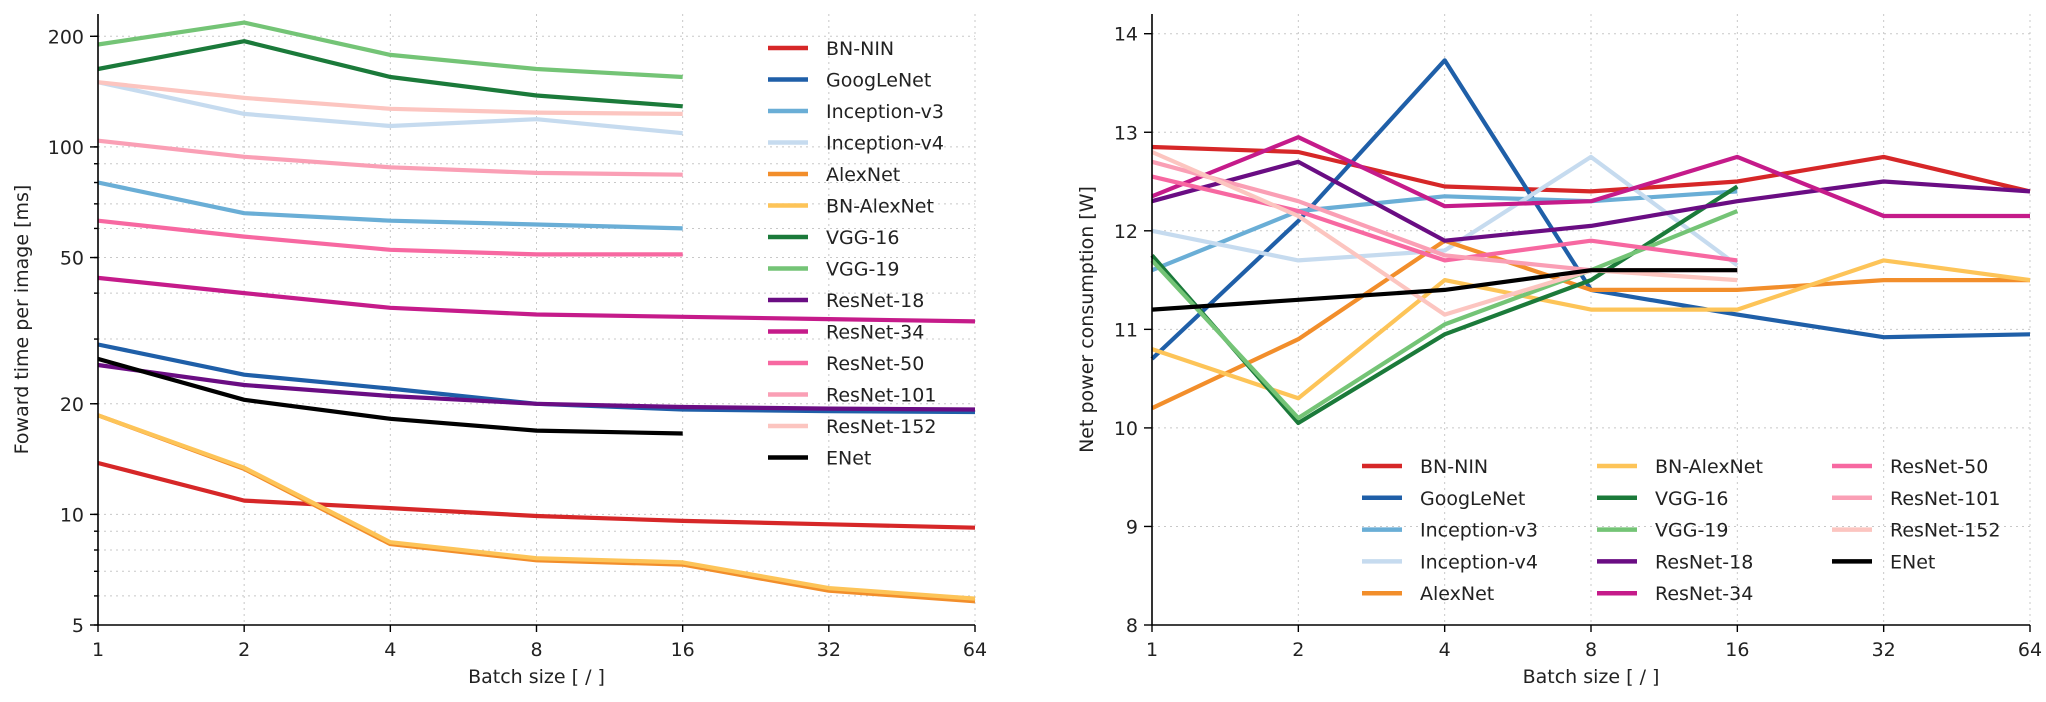 This screenshot has width=2046, height=702. What do you see at coordinates (1087, 319) in the screenshot?
I see `y-axis-title: Net power consumption [W]` at bounding box center [1087, 319].